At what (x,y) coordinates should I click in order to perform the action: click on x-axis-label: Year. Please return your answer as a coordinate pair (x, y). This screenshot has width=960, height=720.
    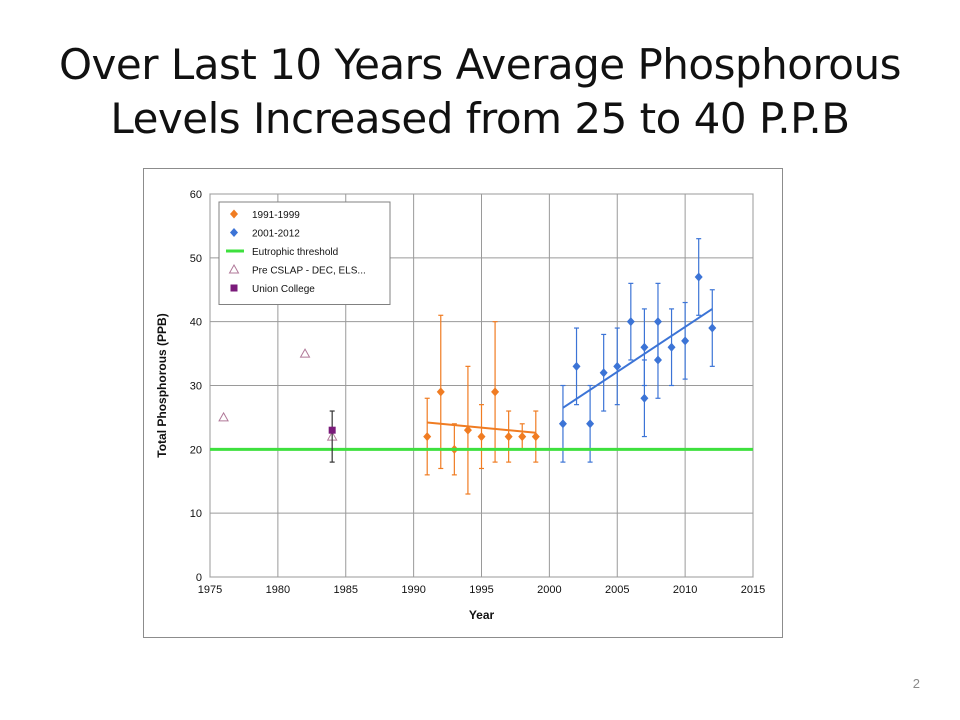
    Looking at the image, I should click on (482, 615).